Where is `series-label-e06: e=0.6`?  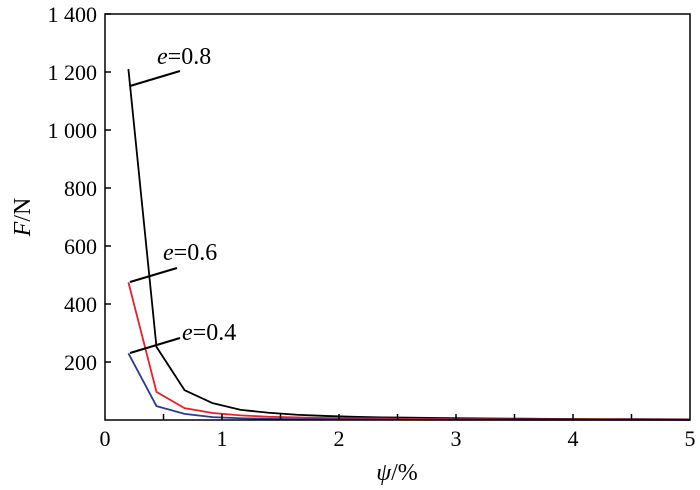 series-label-e06: e=0.6 is located at coordinates (190, 253).